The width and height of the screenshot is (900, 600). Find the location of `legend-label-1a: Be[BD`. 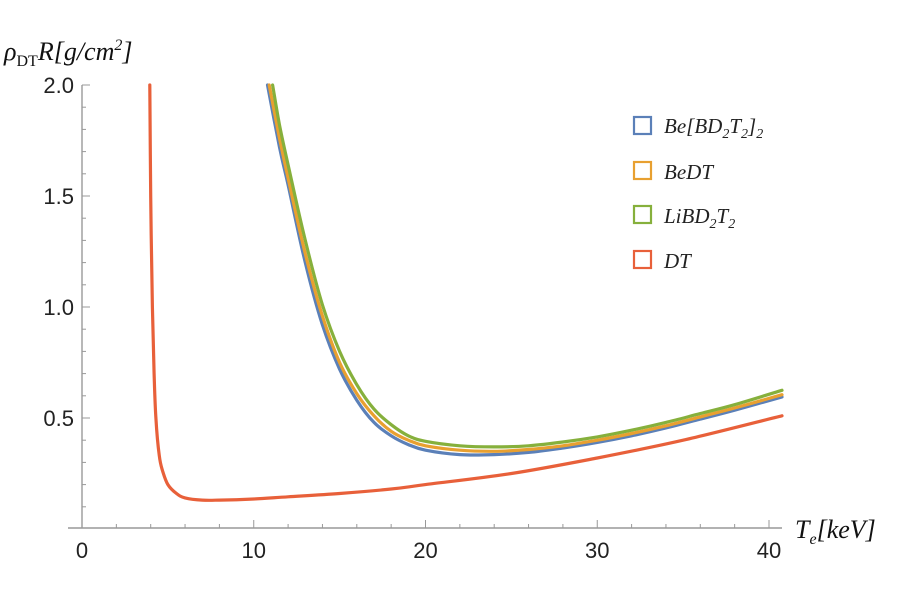

legend-label-1a: Be[BD is located at coordinates (693, 126).